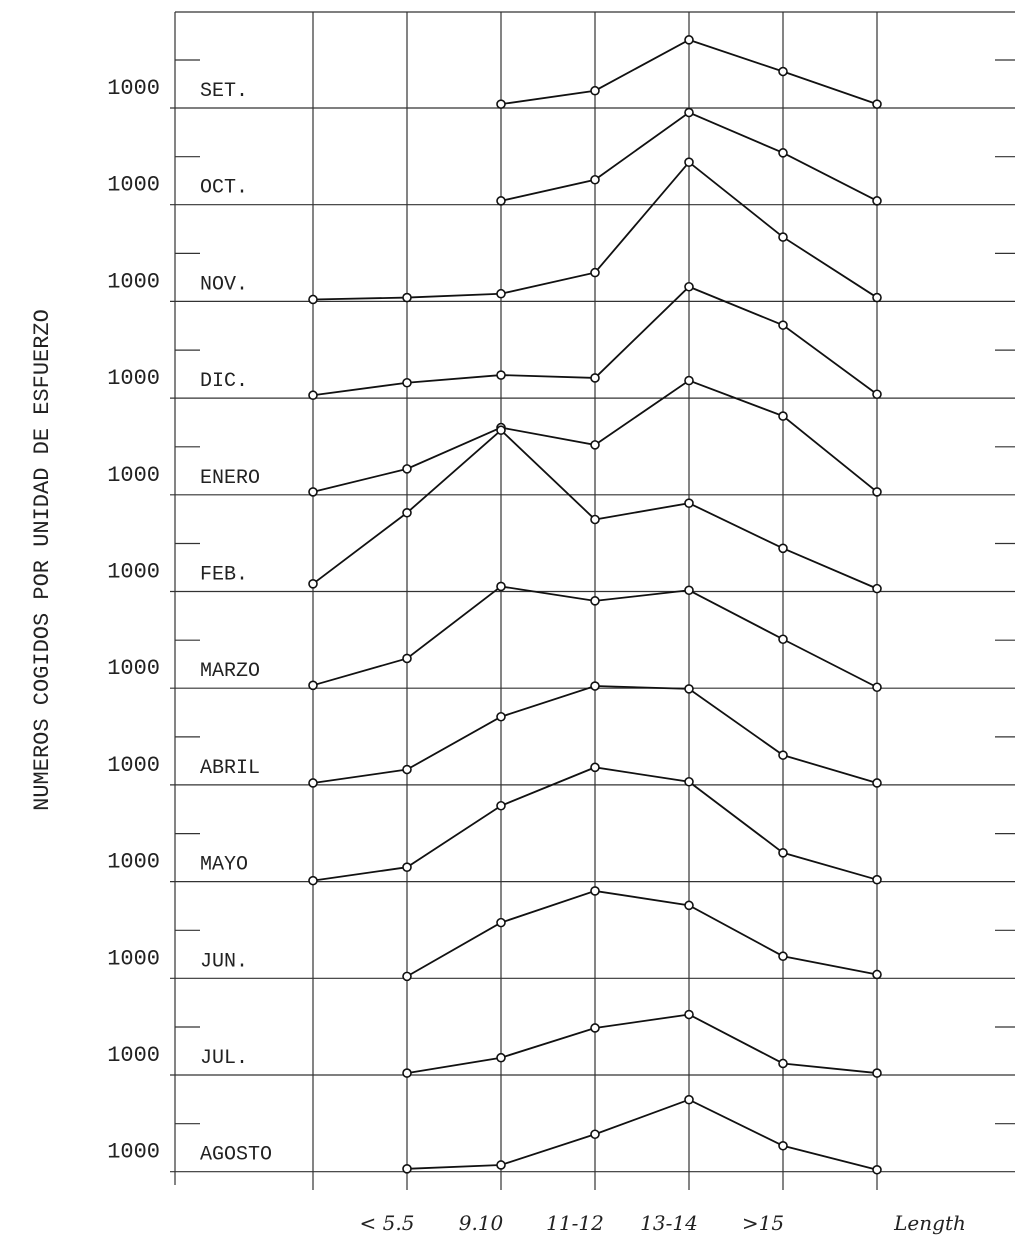 The height and width of the screenshot is (1248, 1015). I want to click on series-label: MAYO, so click(224, 865).